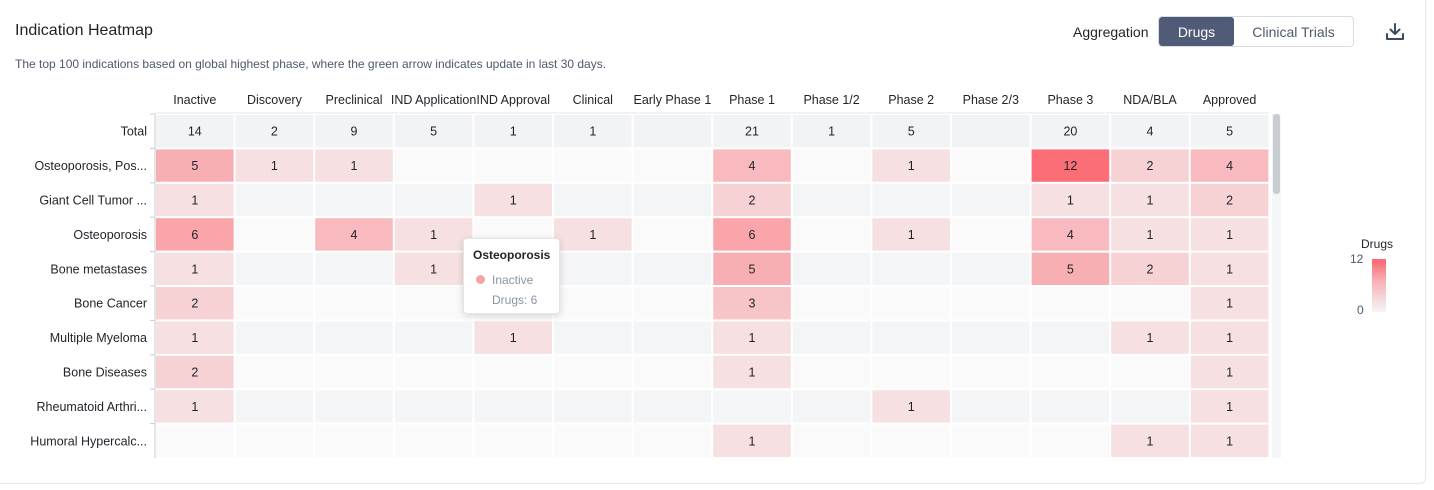 This screenshot has width=1434, height=490. I want to click on column-label: Discovery, so click(275, 100).